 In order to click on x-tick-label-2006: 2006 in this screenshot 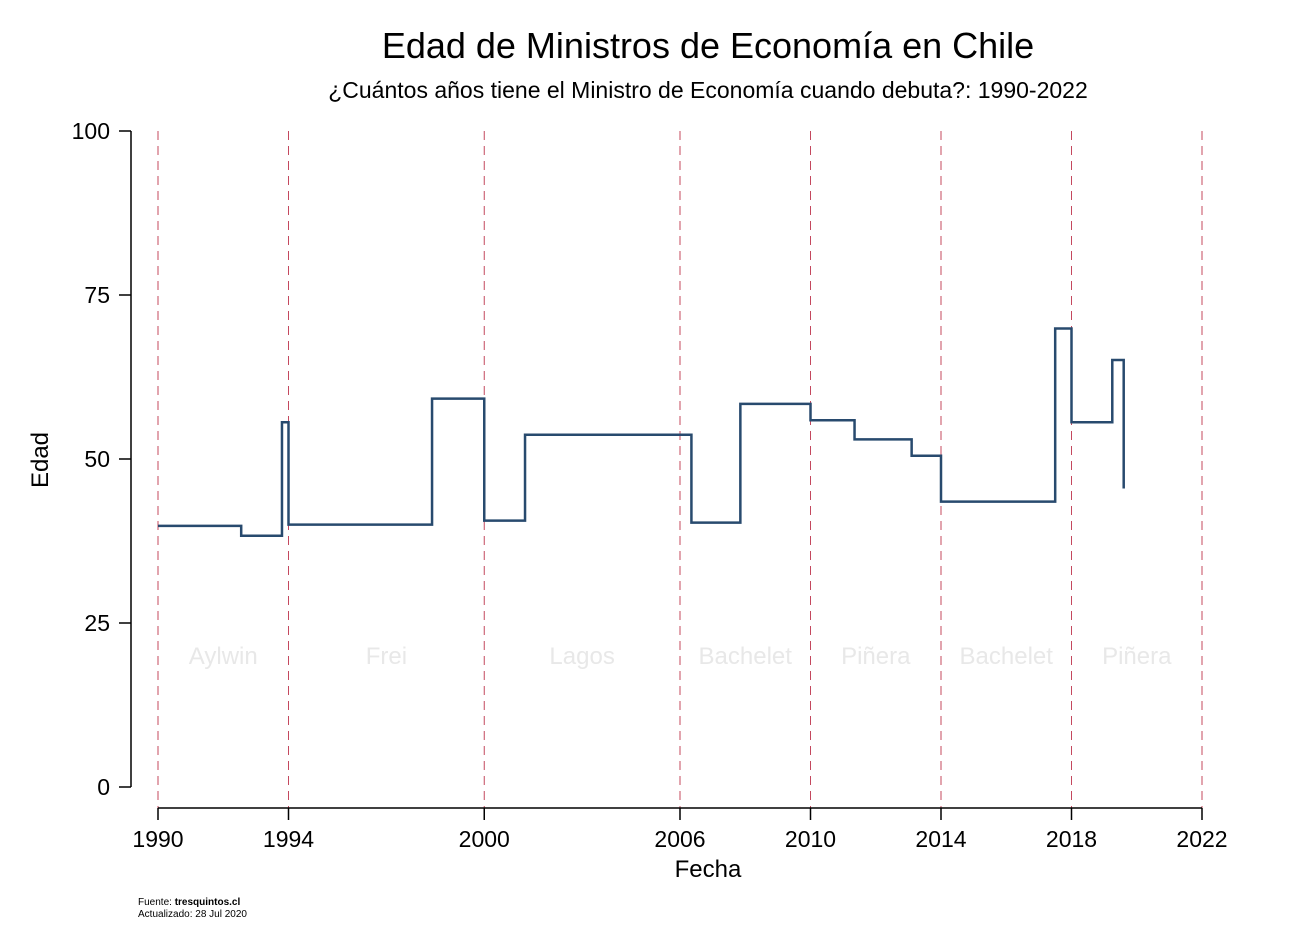, I will do `click(679, 839)`.